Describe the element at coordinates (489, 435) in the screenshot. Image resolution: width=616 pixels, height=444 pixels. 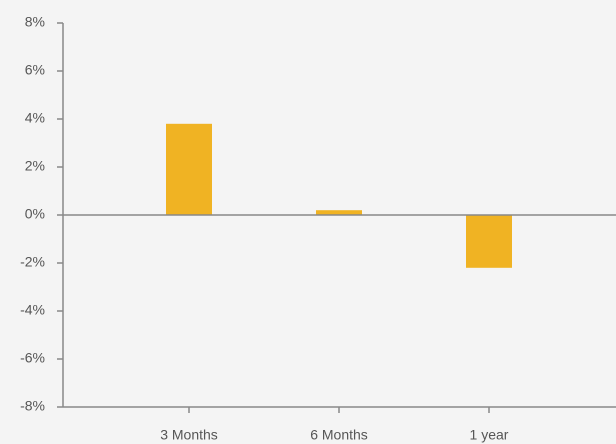
I see `x-tick-label: 1 year` at that location.